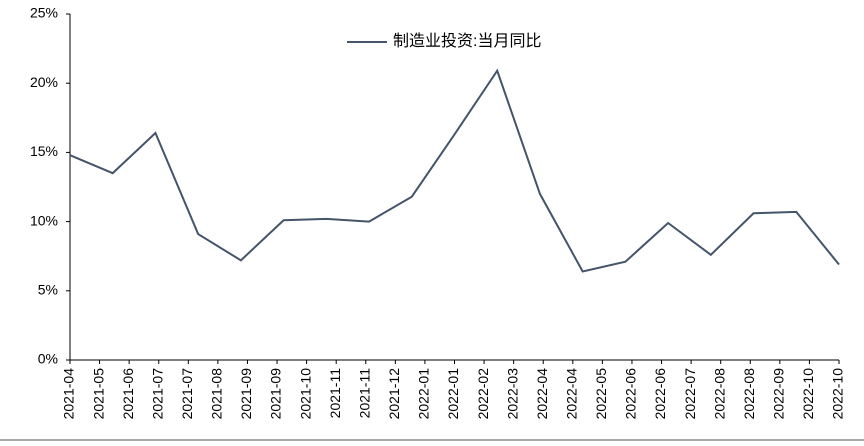 The width and height of the screenshot is (864, 446). Describe the element at coordinates (44, 82) in the screenshot. I see `y-tick-label: 20%` at that location.